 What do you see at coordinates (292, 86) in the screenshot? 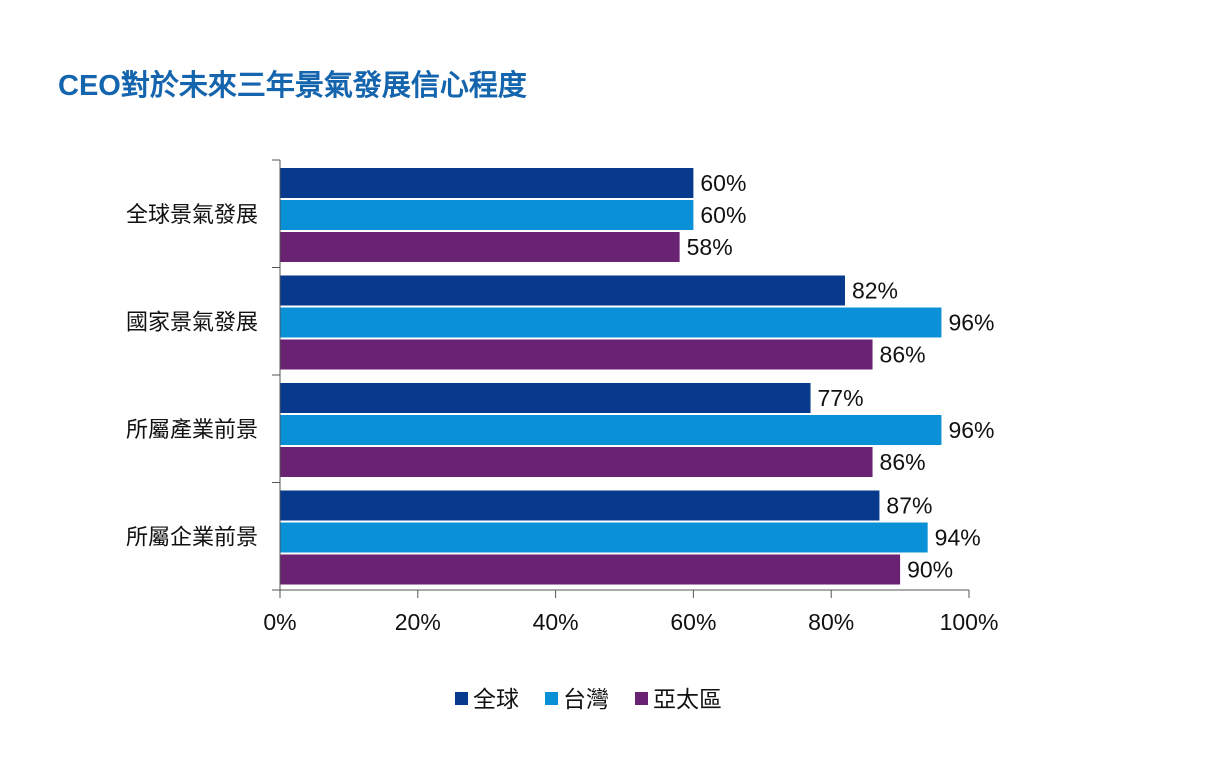
I see `chart-title: CEO對於未來三年景氣發展信心程度` at bounding box center [292, 86].